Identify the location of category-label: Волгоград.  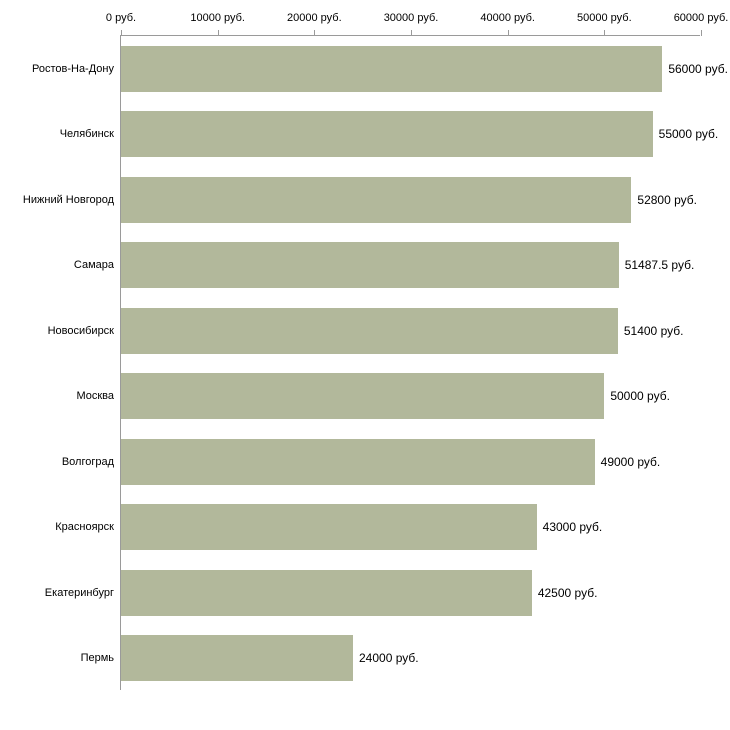
(87, 461).